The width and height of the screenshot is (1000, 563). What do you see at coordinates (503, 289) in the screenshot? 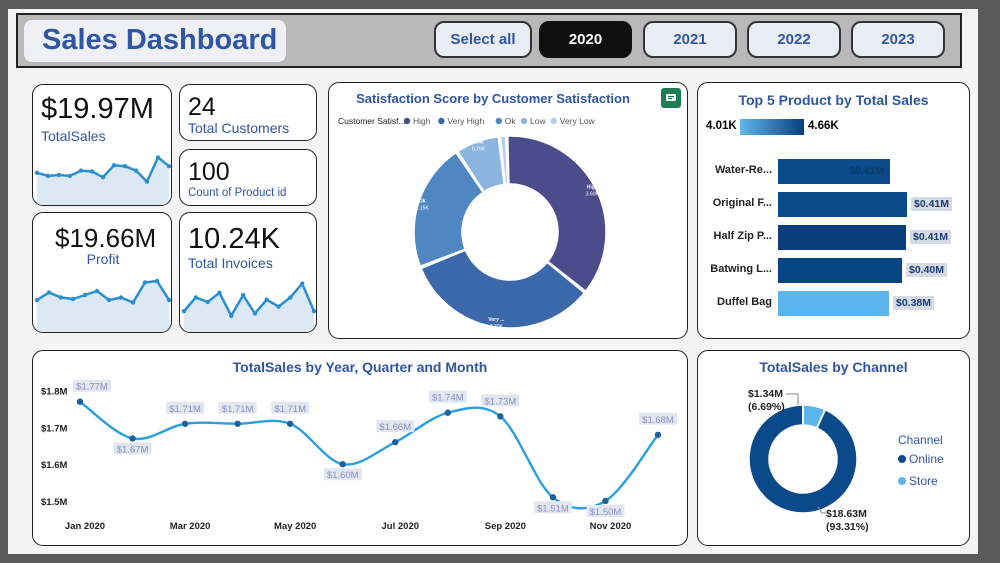
I see `satisfaction-slice-very-high` at bounding box center [503, 289].